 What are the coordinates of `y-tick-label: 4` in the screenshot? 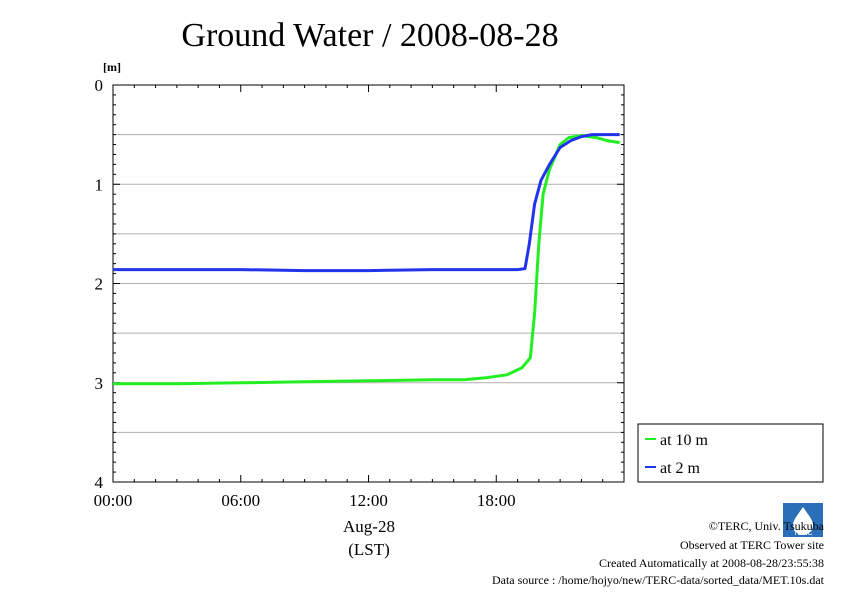 It's located at (99, 482).